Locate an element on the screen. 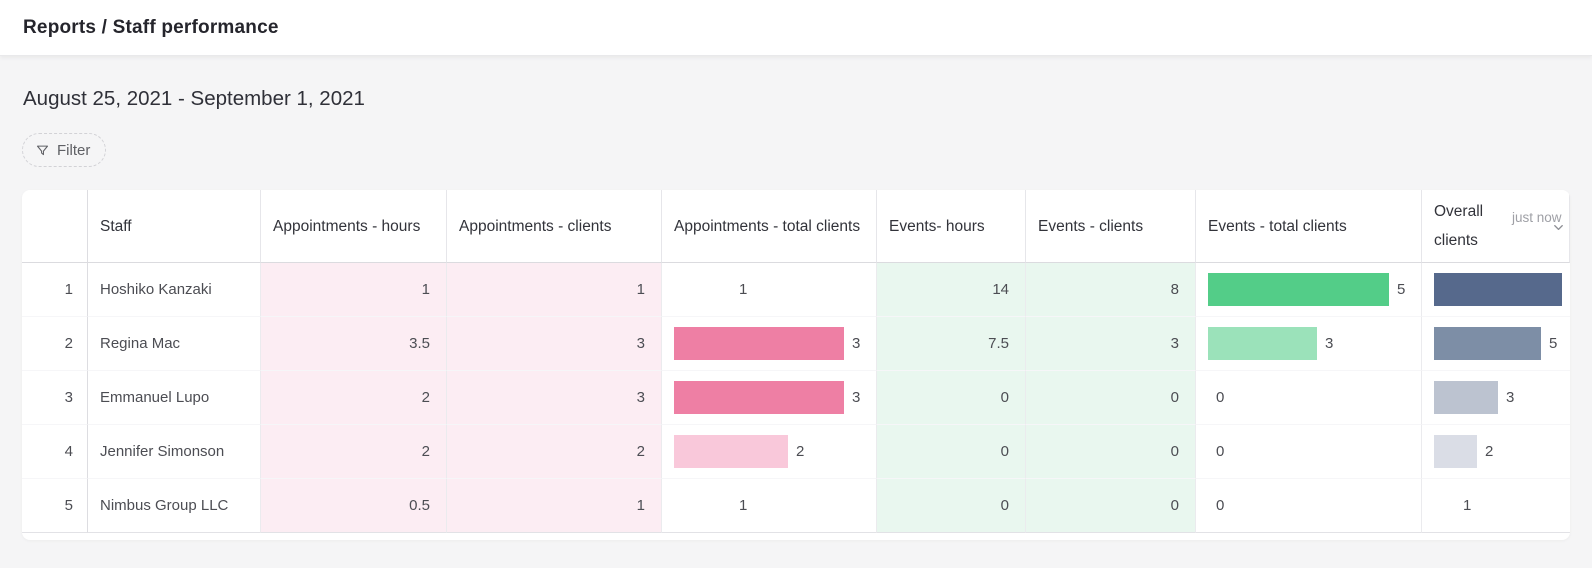  row-number: 5 is located at coordinates (55, 506).